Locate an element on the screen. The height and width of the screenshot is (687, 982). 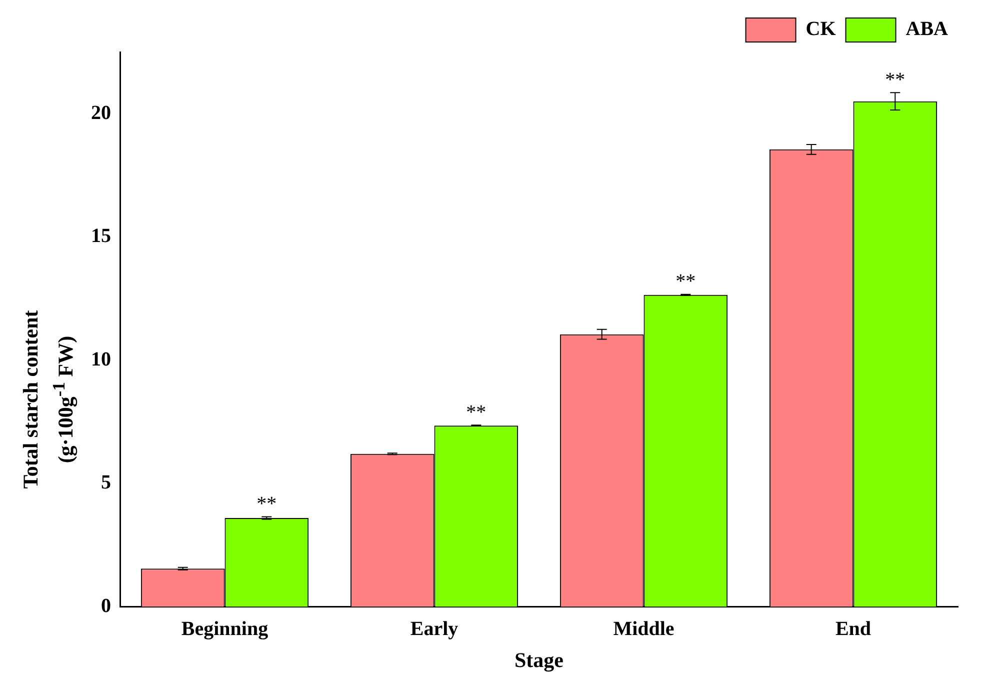
y-tick-label: 0 is located at coordinates (106, 605).